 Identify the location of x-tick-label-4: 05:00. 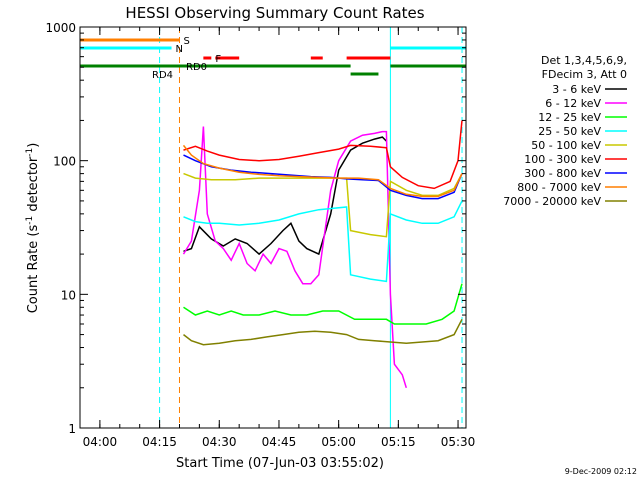
(338, 442).